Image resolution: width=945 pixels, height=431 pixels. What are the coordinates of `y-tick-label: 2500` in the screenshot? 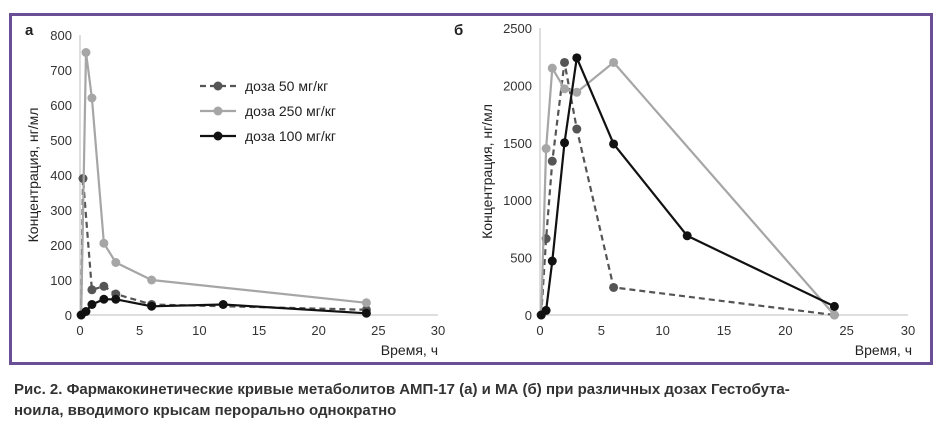 It's located at (517, 28).